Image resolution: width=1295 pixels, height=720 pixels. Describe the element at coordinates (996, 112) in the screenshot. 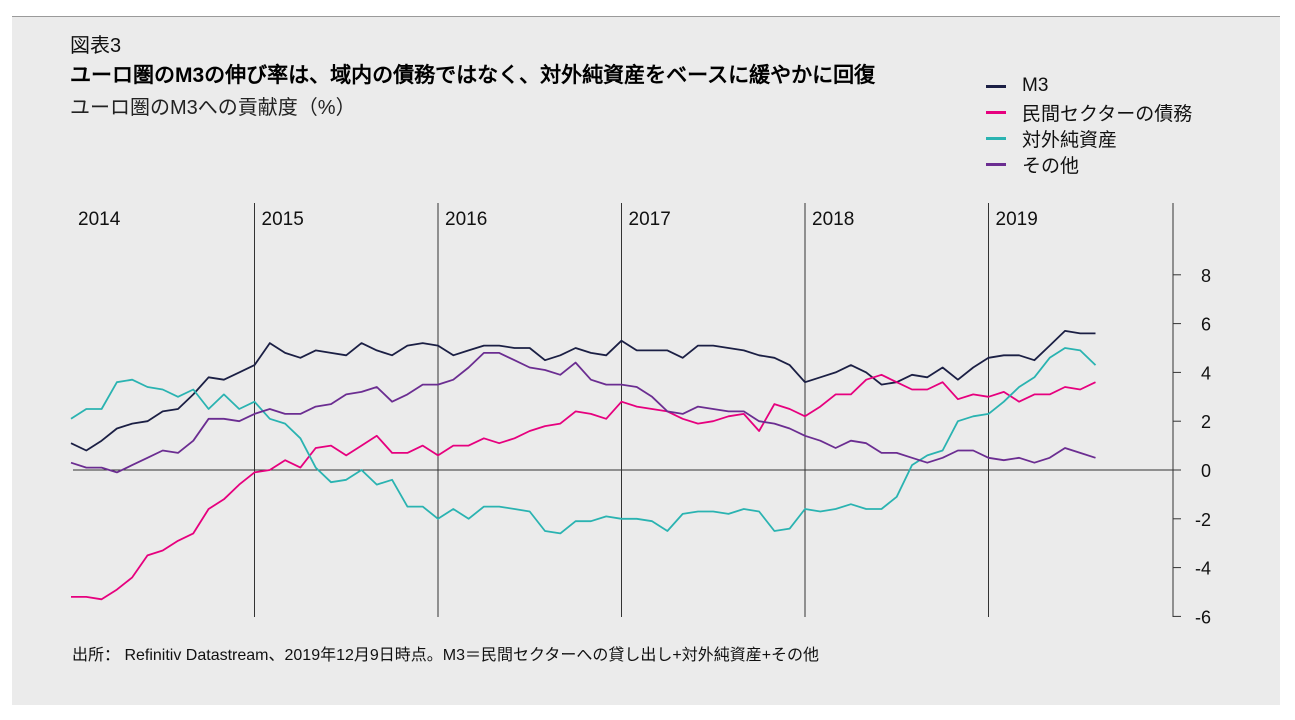

I see `legend-swatch-private-debt` at that location.